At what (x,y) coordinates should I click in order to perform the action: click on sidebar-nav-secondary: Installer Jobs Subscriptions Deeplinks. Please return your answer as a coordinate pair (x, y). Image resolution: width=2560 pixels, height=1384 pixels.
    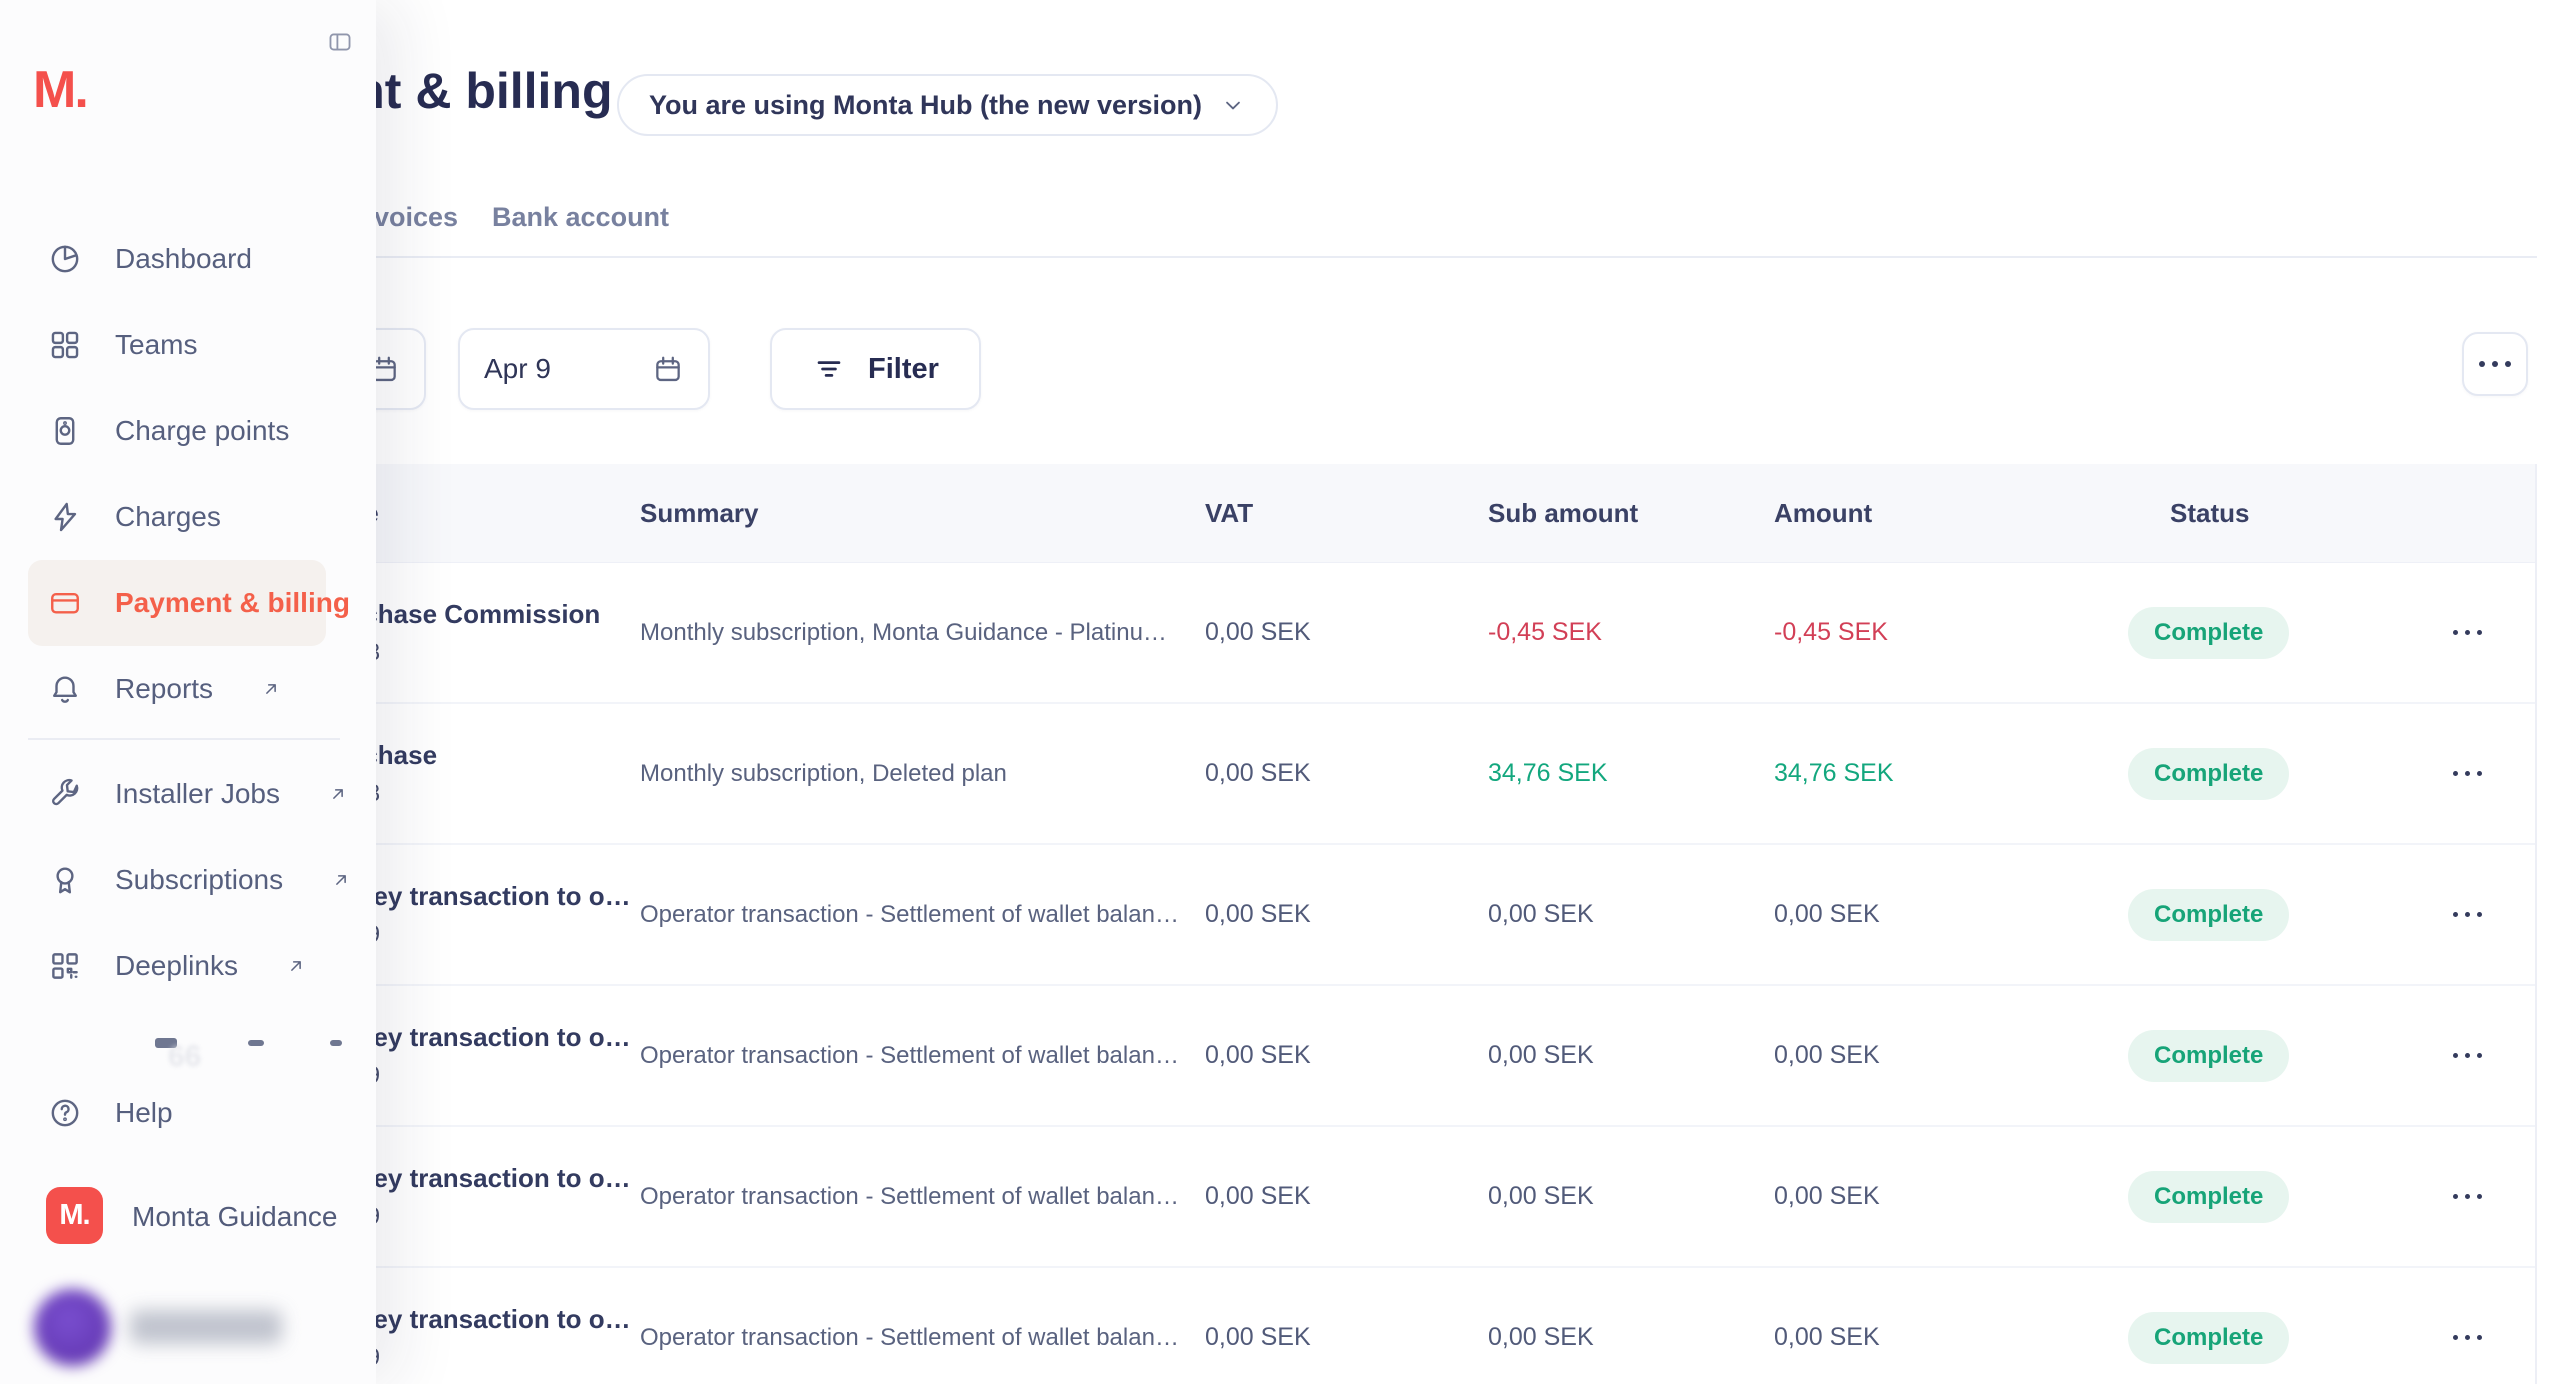
    Looking at the image, I should click on (188, 880).